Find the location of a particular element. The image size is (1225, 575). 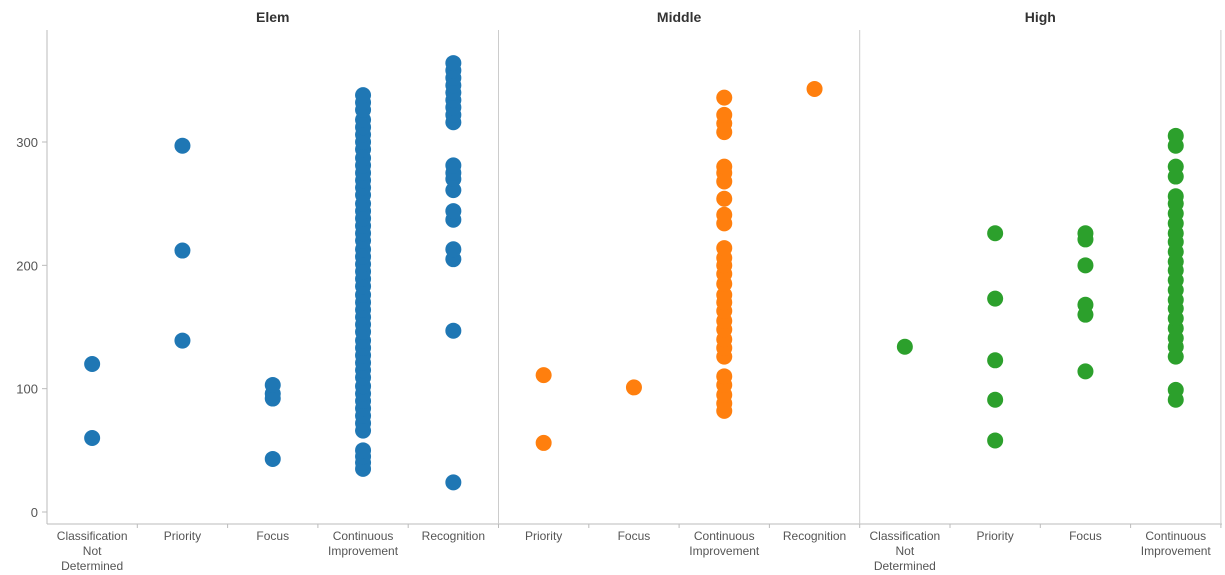

y-tick-label: 200 is located at coordinates (27, 265).